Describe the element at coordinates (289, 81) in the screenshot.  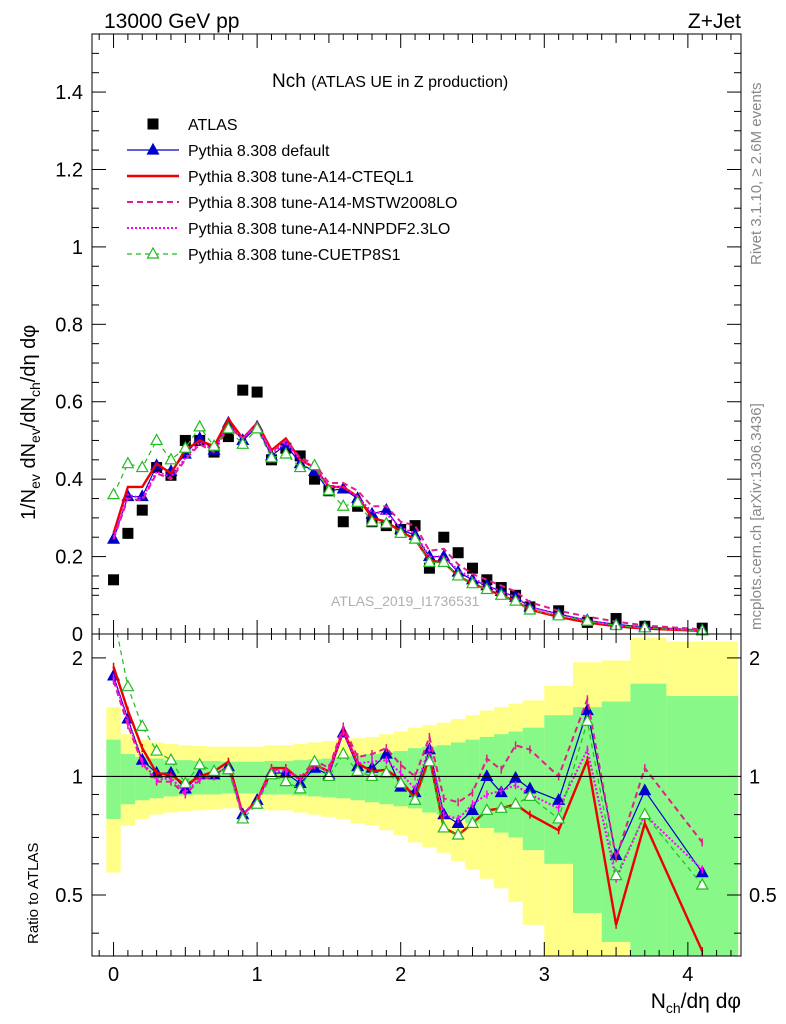
I see `plot-title-main: Nch` at that location.